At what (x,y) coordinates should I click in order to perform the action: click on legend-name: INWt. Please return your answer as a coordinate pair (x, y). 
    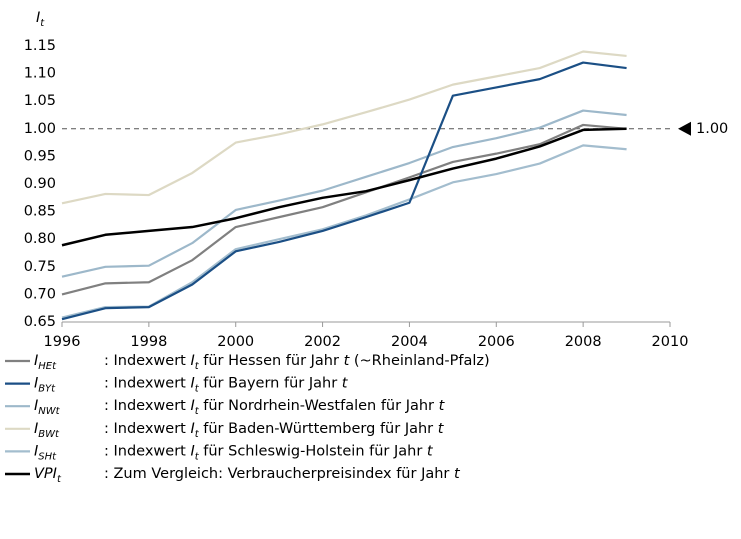
    Looking at the image, I should click on (47, 407).